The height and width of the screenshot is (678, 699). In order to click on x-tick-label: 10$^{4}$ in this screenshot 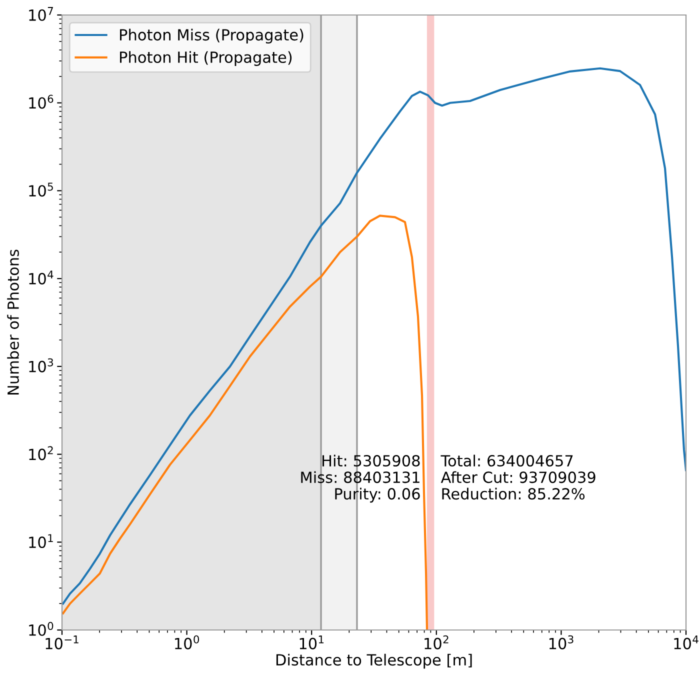, I will do `click(686, 643)`.